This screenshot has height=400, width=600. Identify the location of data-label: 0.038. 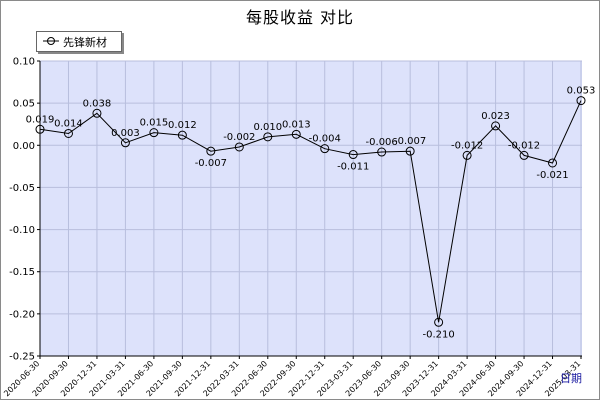
(97, 103).